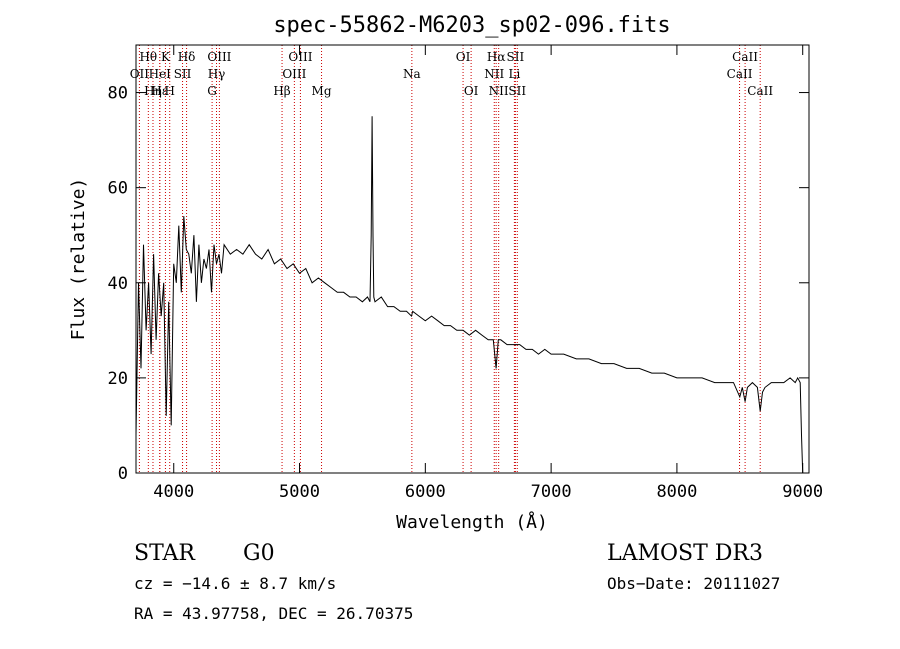 The height and width of the screenshot is (649, 900). I want to click on line-label-1: OII, so click(140, 74).